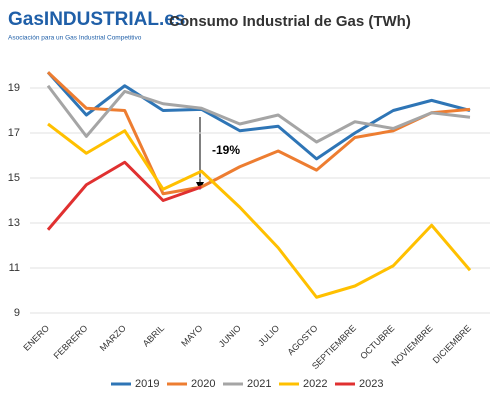 The width and height of the screenshot is (503, 406). I want to click on logo-name: GasINDUSTRIAL.es, so click(96, 19).